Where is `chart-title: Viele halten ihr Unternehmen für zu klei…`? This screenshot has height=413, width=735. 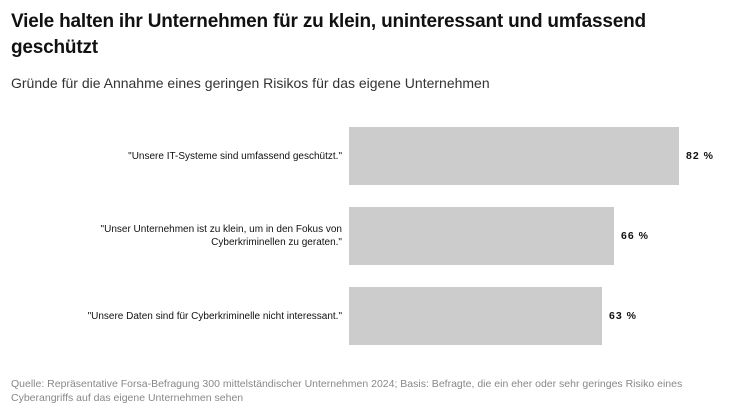 chart-title: Viele halten ihr Unternehmen für zu klei… is located at coordinates (328, 34).